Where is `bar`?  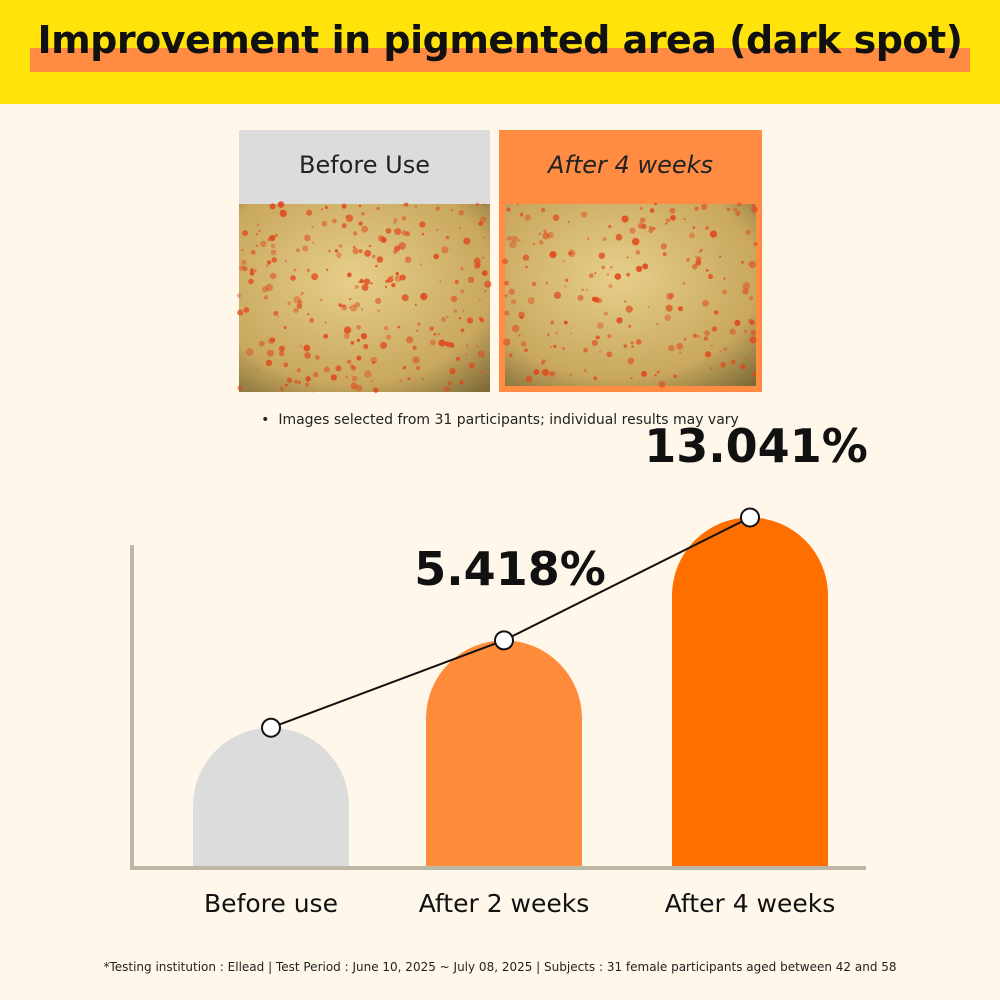 bar is located at coordinates (271, 796).